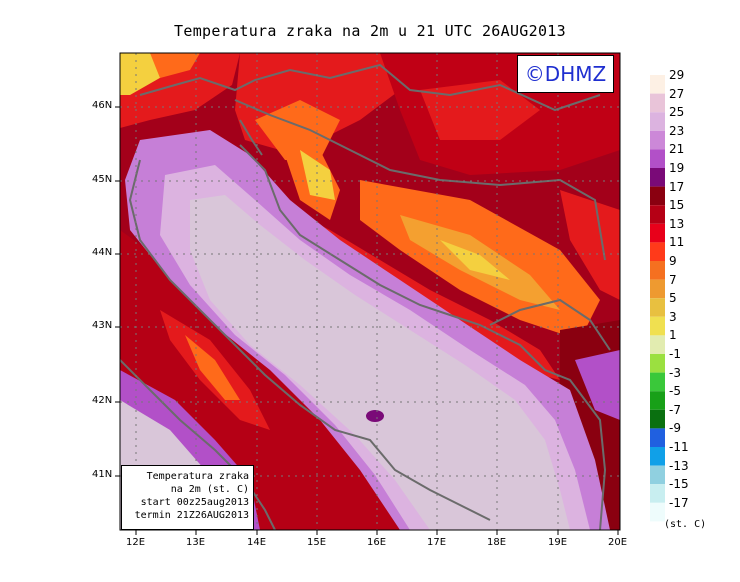  What do you see at coordinates (675, 372) in the screenshot?
I see `colorbar-label: -3` at bounding box center [675, 372].